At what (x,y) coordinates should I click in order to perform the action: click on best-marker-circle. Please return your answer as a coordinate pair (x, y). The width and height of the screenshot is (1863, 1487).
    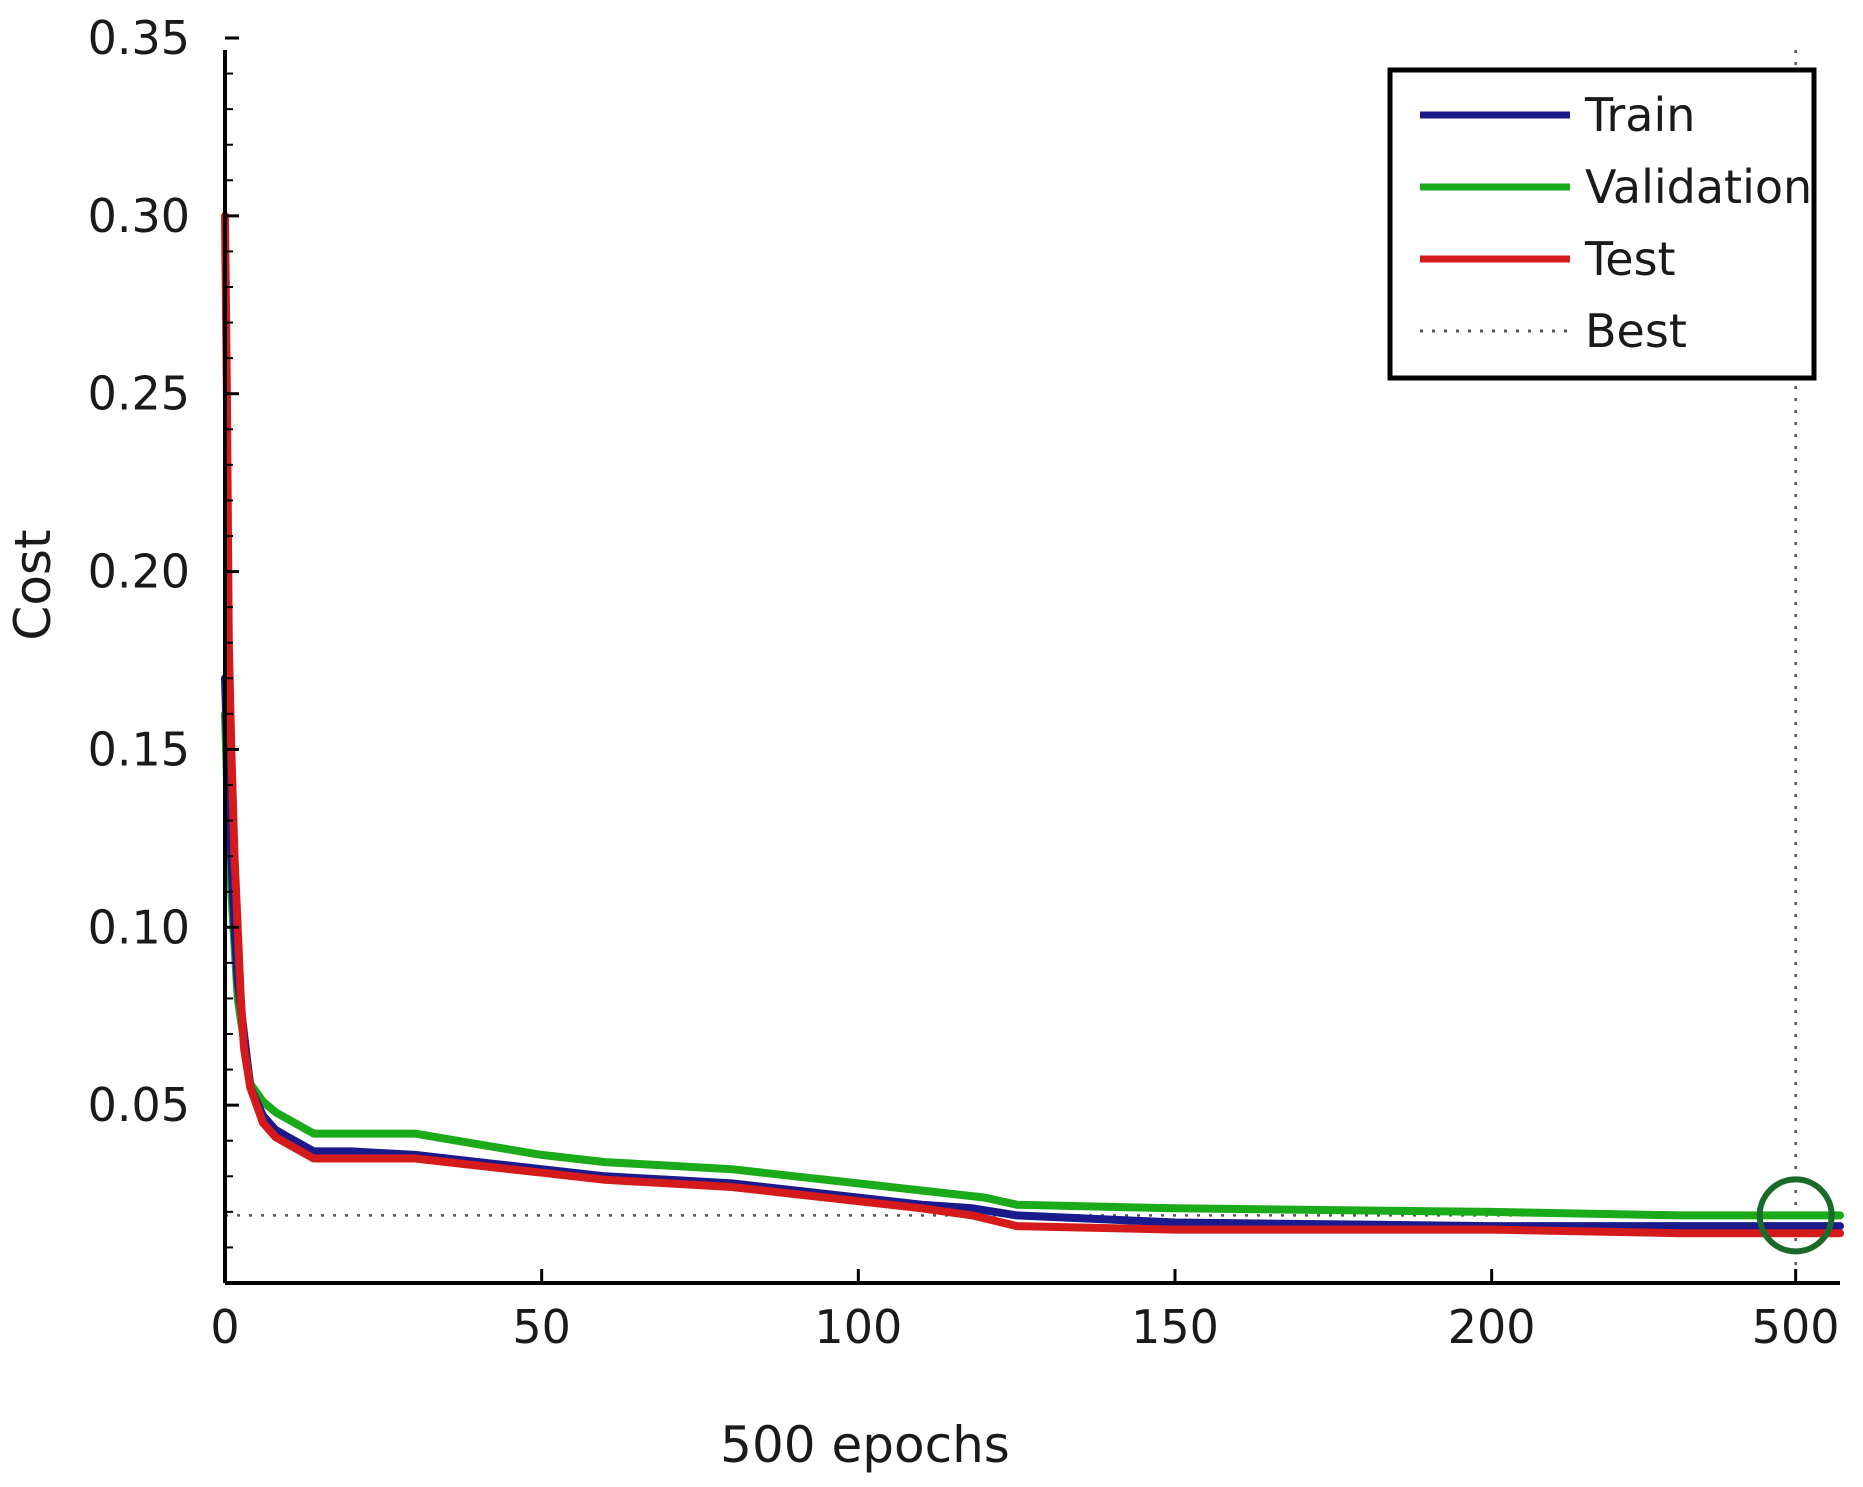
    Looking at the image, I should click on (1795, 1215).